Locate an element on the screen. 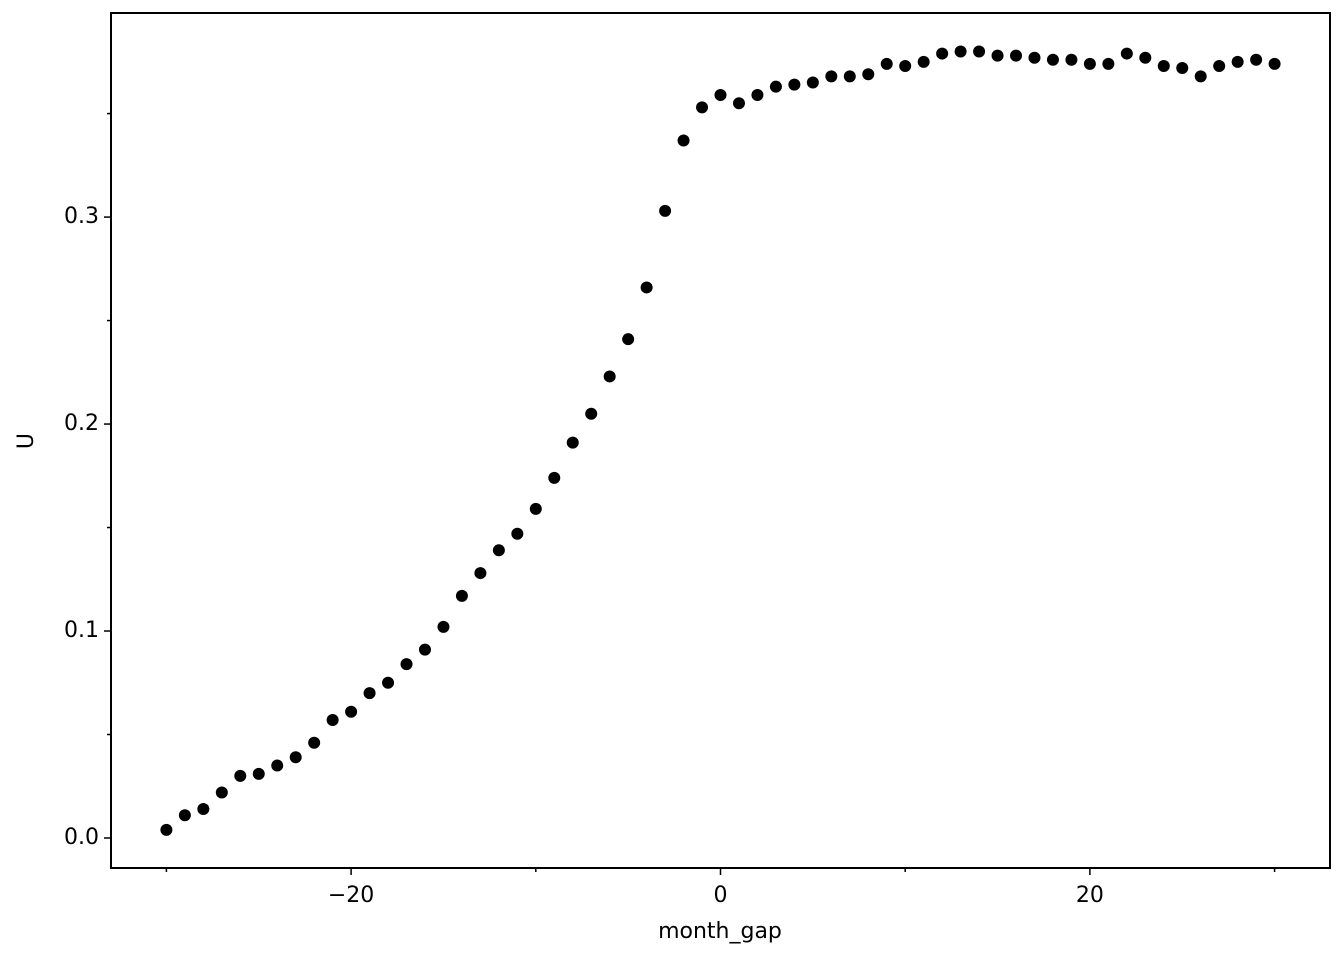 The width and height of the screenshot is (1344, 964). y-tick-label: 0.1 is located at coordinates (81, 630).